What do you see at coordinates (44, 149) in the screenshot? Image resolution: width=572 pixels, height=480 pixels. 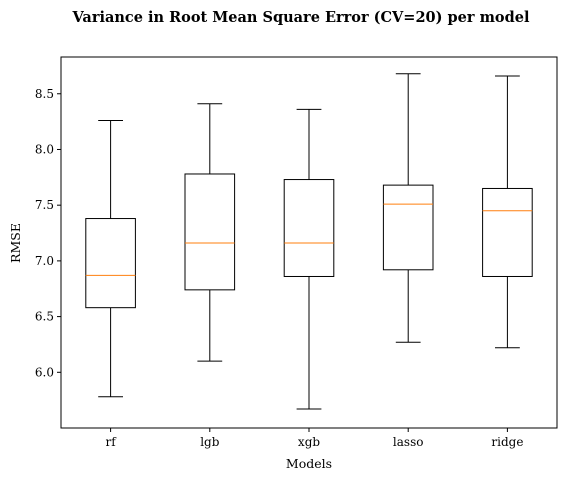 I see `y-tick-label: 8.0` at bounding box center [44, 149].